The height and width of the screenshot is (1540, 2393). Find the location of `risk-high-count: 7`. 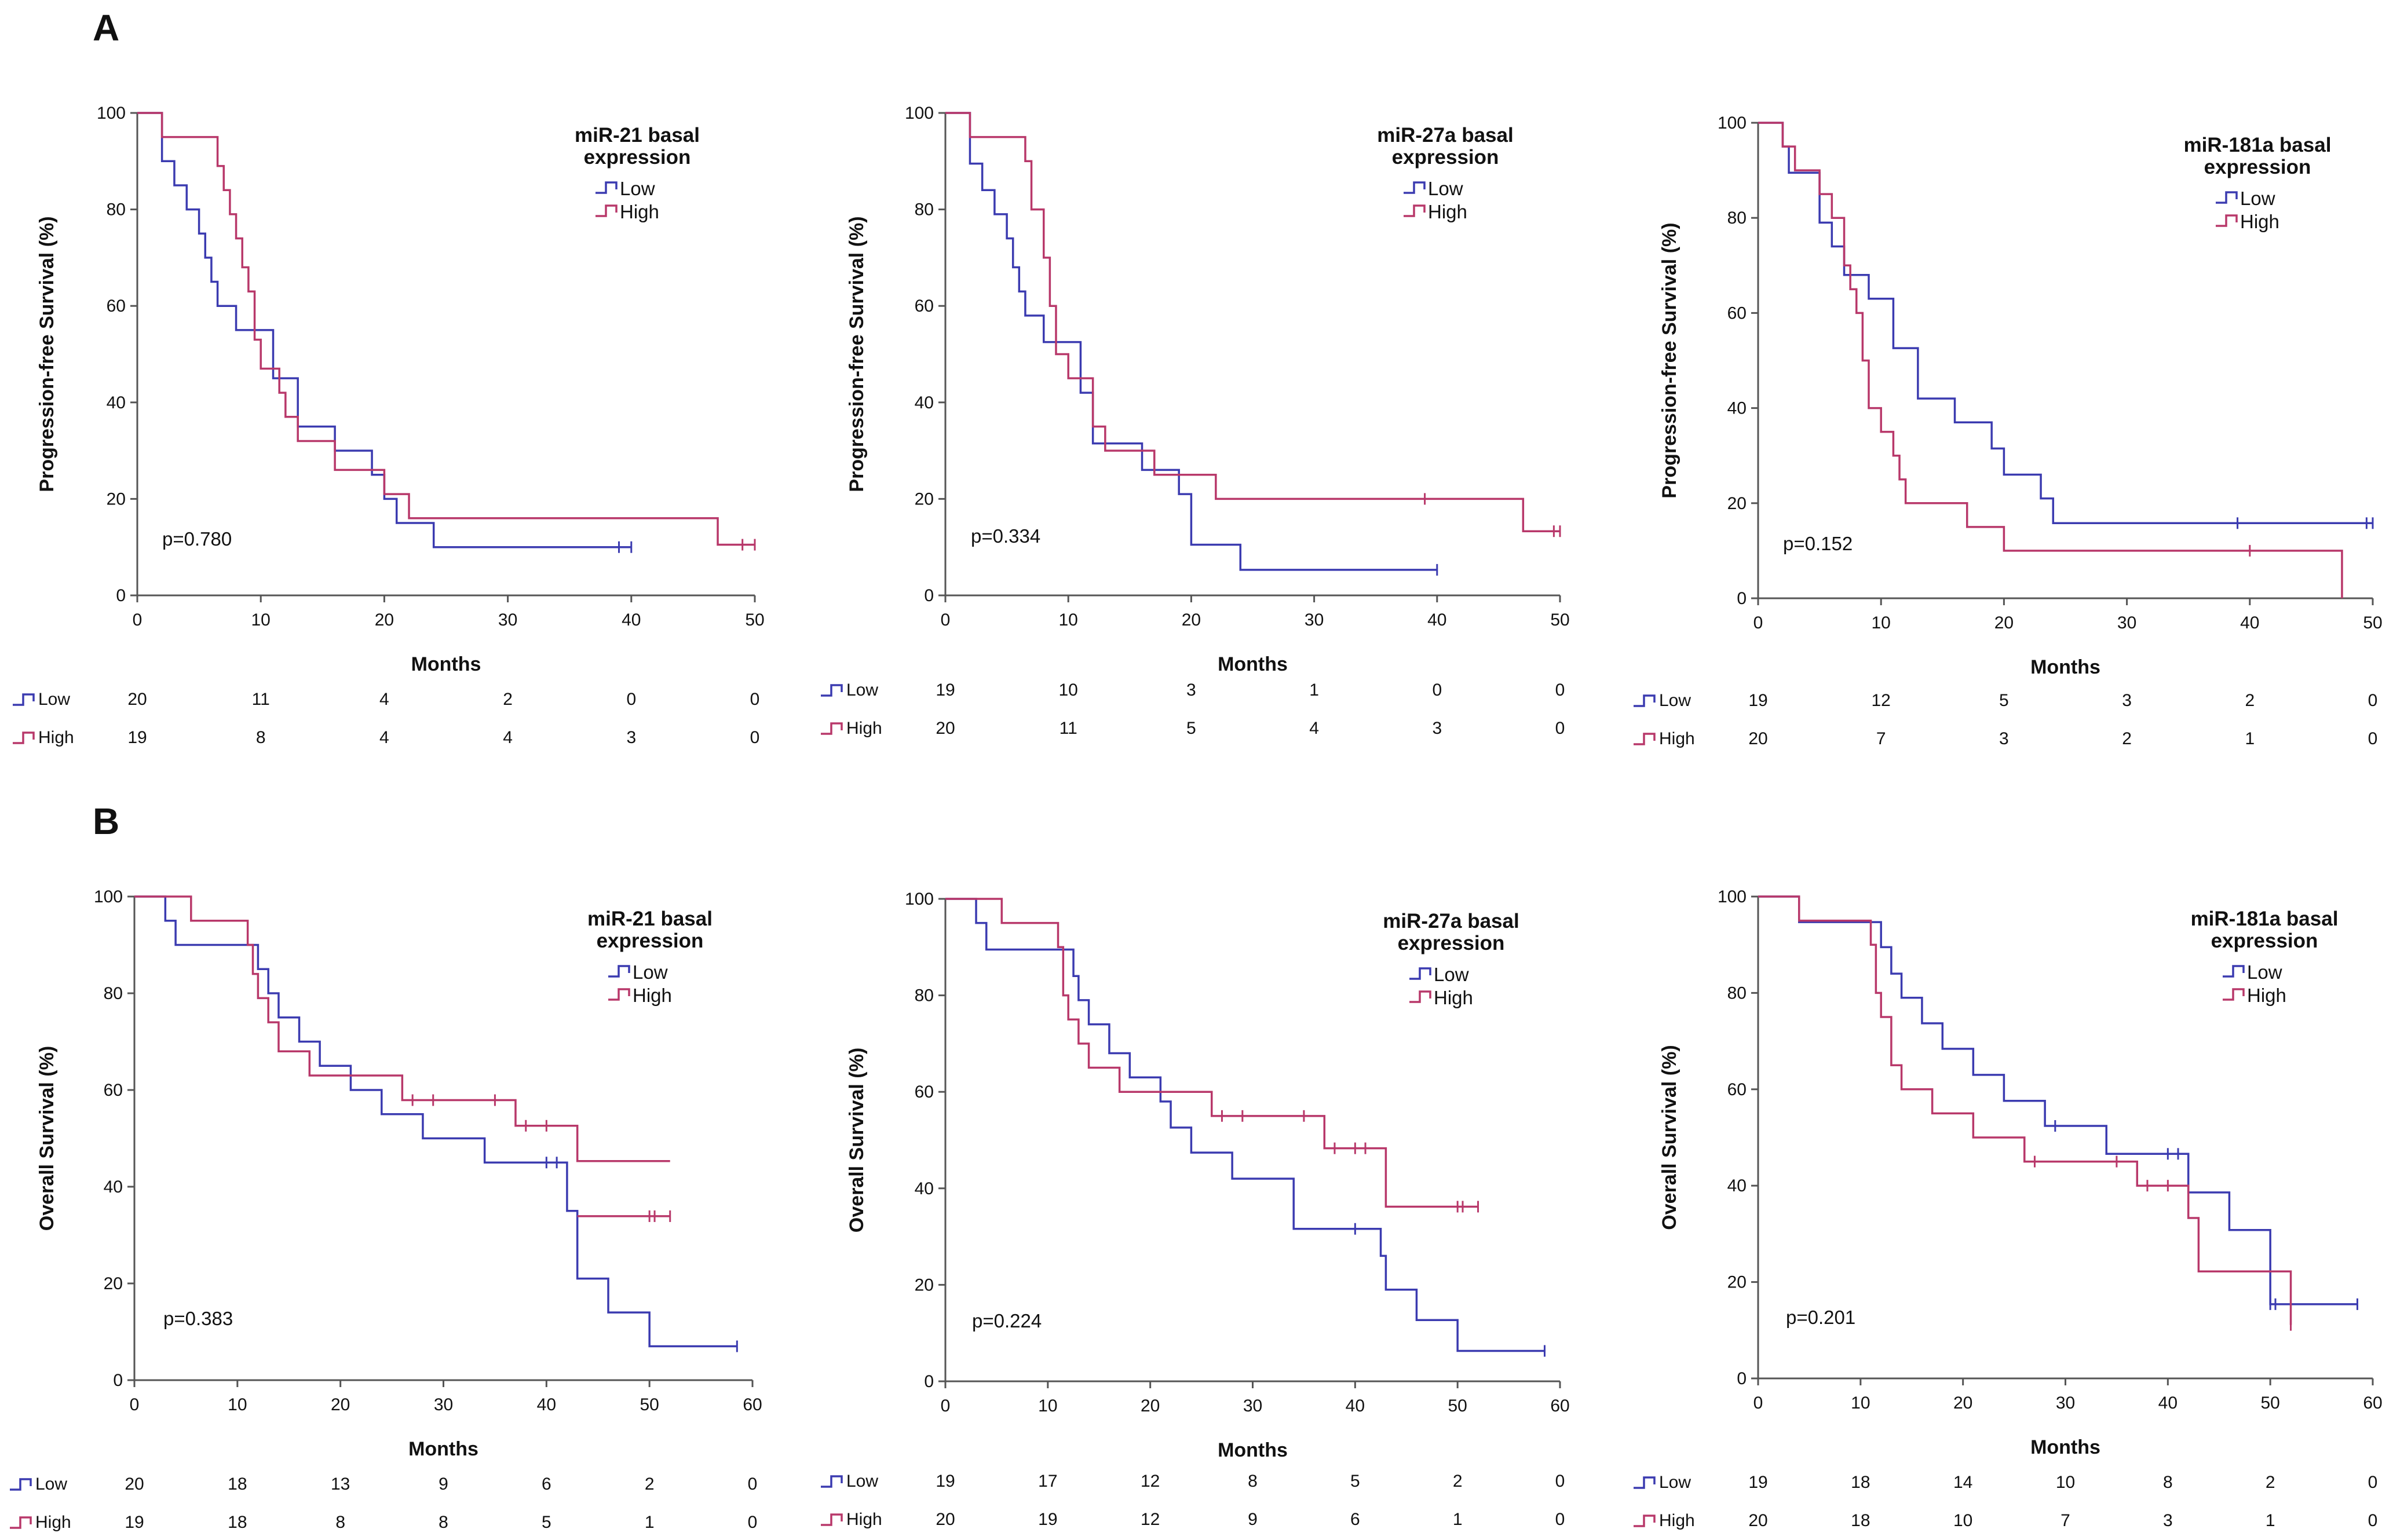

risk-high-count: 7 is located at coordinates (2065, 1520).